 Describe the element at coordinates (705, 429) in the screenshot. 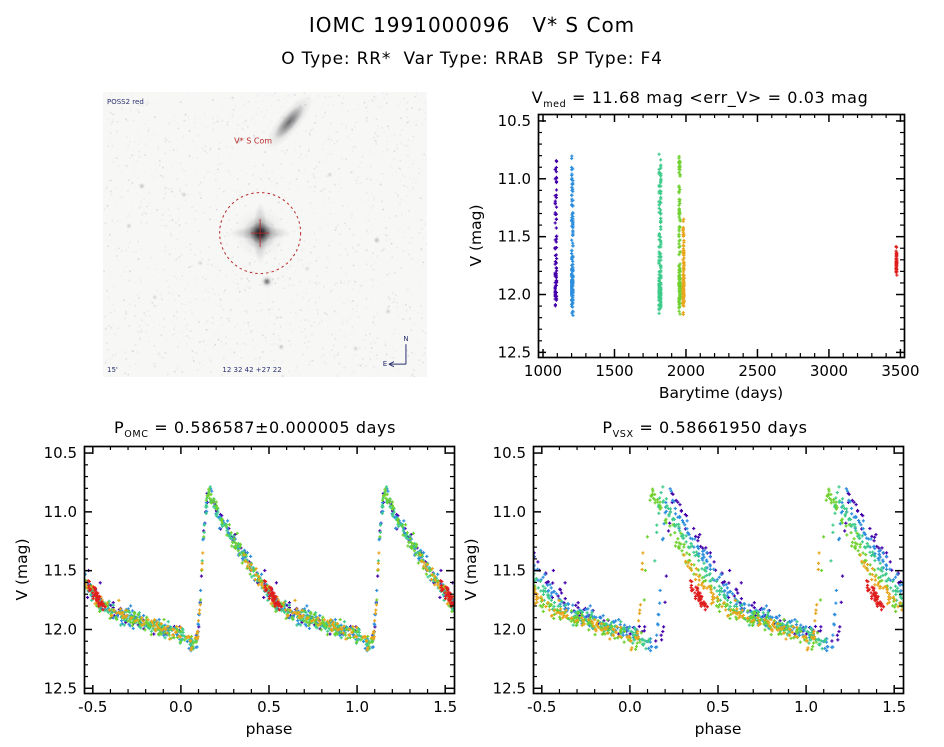

I see `vsx-period-plot-title: PVSX = 0.58661950 days` at that location.